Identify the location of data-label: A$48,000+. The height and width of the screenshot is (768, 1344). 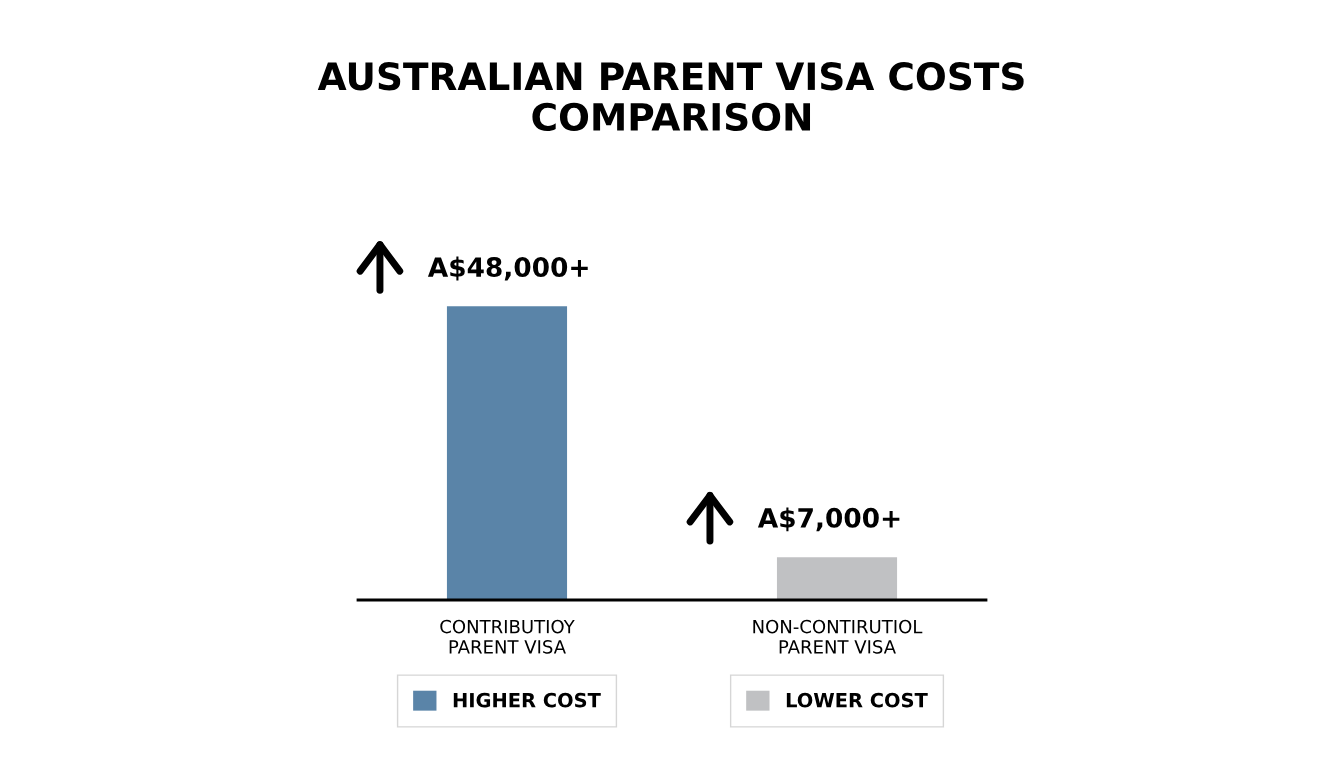
(507, 268).